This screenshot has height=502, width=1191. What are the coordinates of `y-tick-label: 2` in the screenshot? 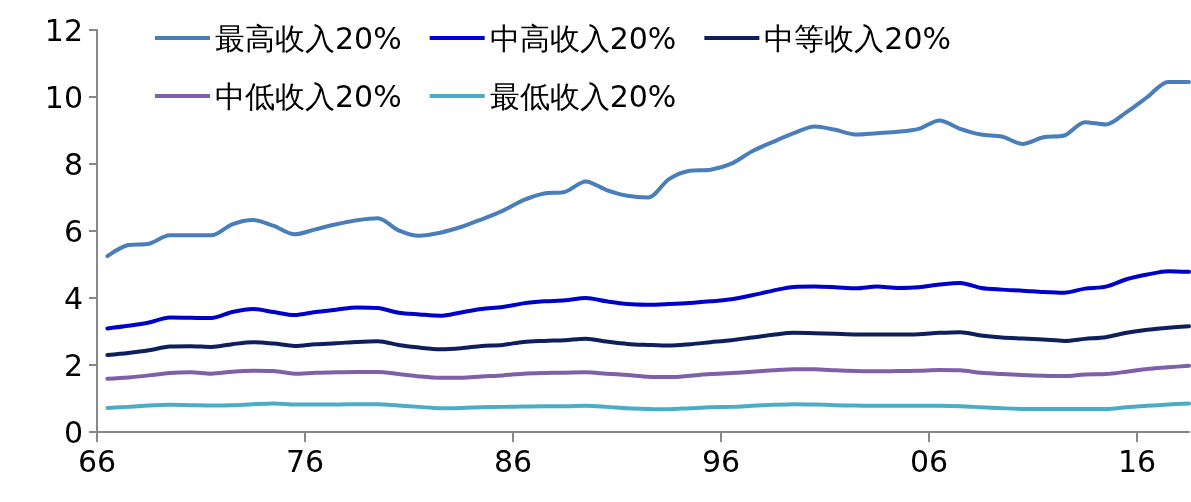 It's located at (73, 365).